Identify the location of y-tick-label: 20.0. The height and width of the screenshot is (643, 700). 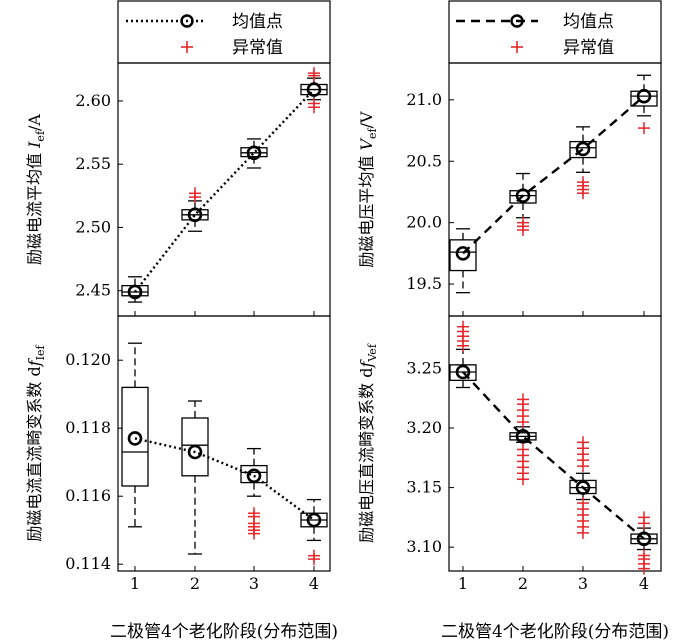
(424, 222).